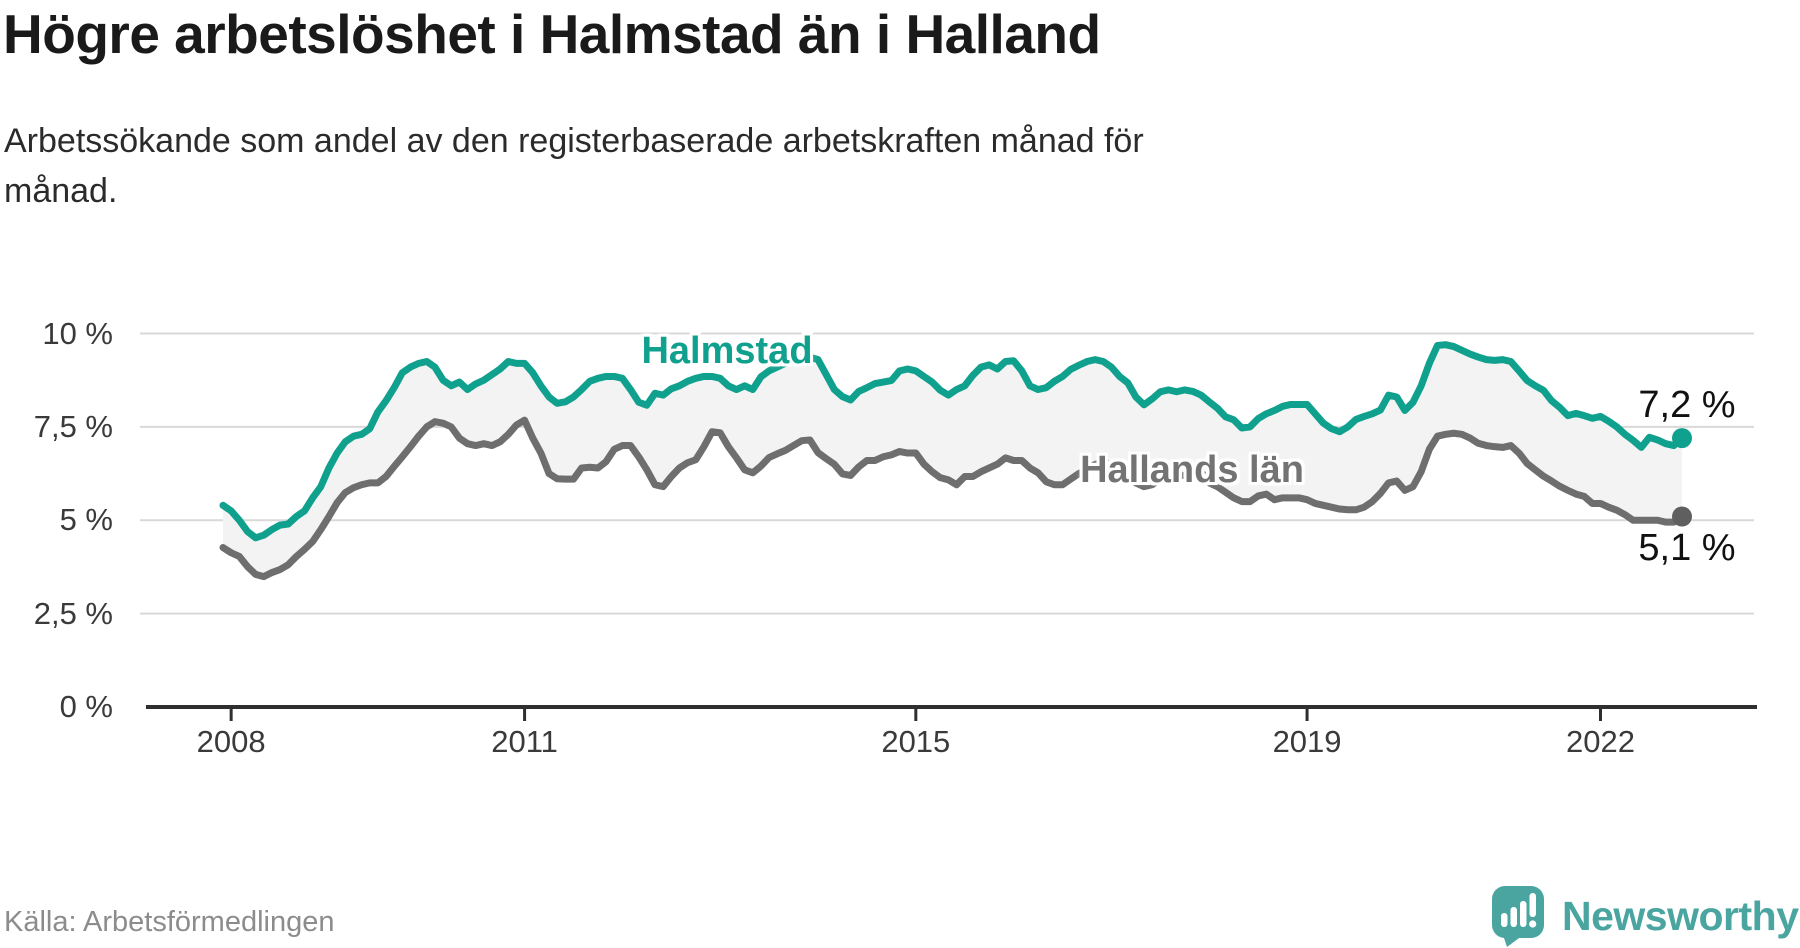  I want to click on y-axis-tick-label: 10 %, so click(77, 333).